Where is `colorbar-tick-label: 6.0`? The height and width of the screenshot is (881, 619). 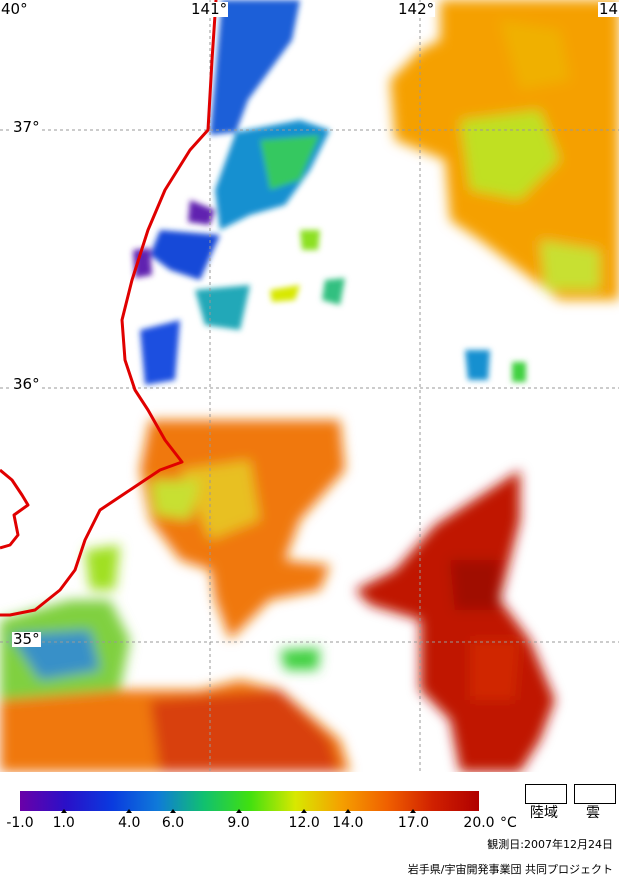
colorbar-tick-label: 6.0 is located at coordinates (173, 823).